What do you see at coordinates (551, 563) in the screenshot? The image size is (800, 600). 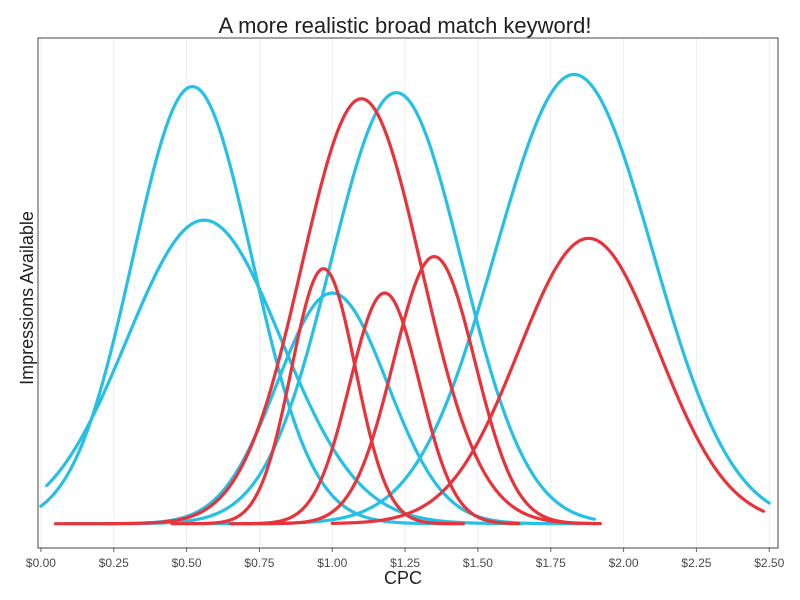 I see `x-tick-label: $1.75` at bounding box center [551, 563].